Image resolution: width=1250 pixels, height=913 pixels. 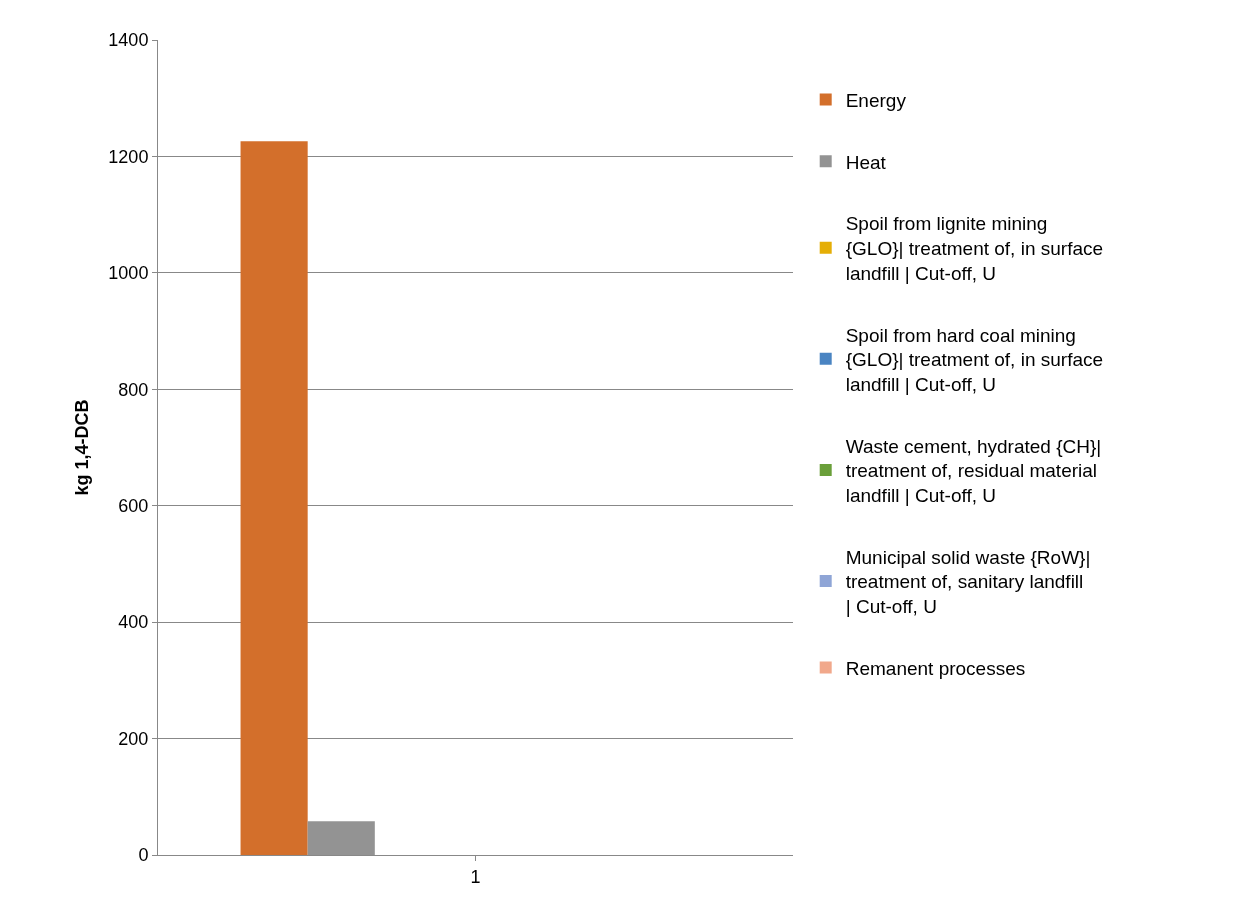 What do you see at coordinates (133, 738) in the screenshot?
I see `y-tick-label: 200` at bounding box center [133, 738].